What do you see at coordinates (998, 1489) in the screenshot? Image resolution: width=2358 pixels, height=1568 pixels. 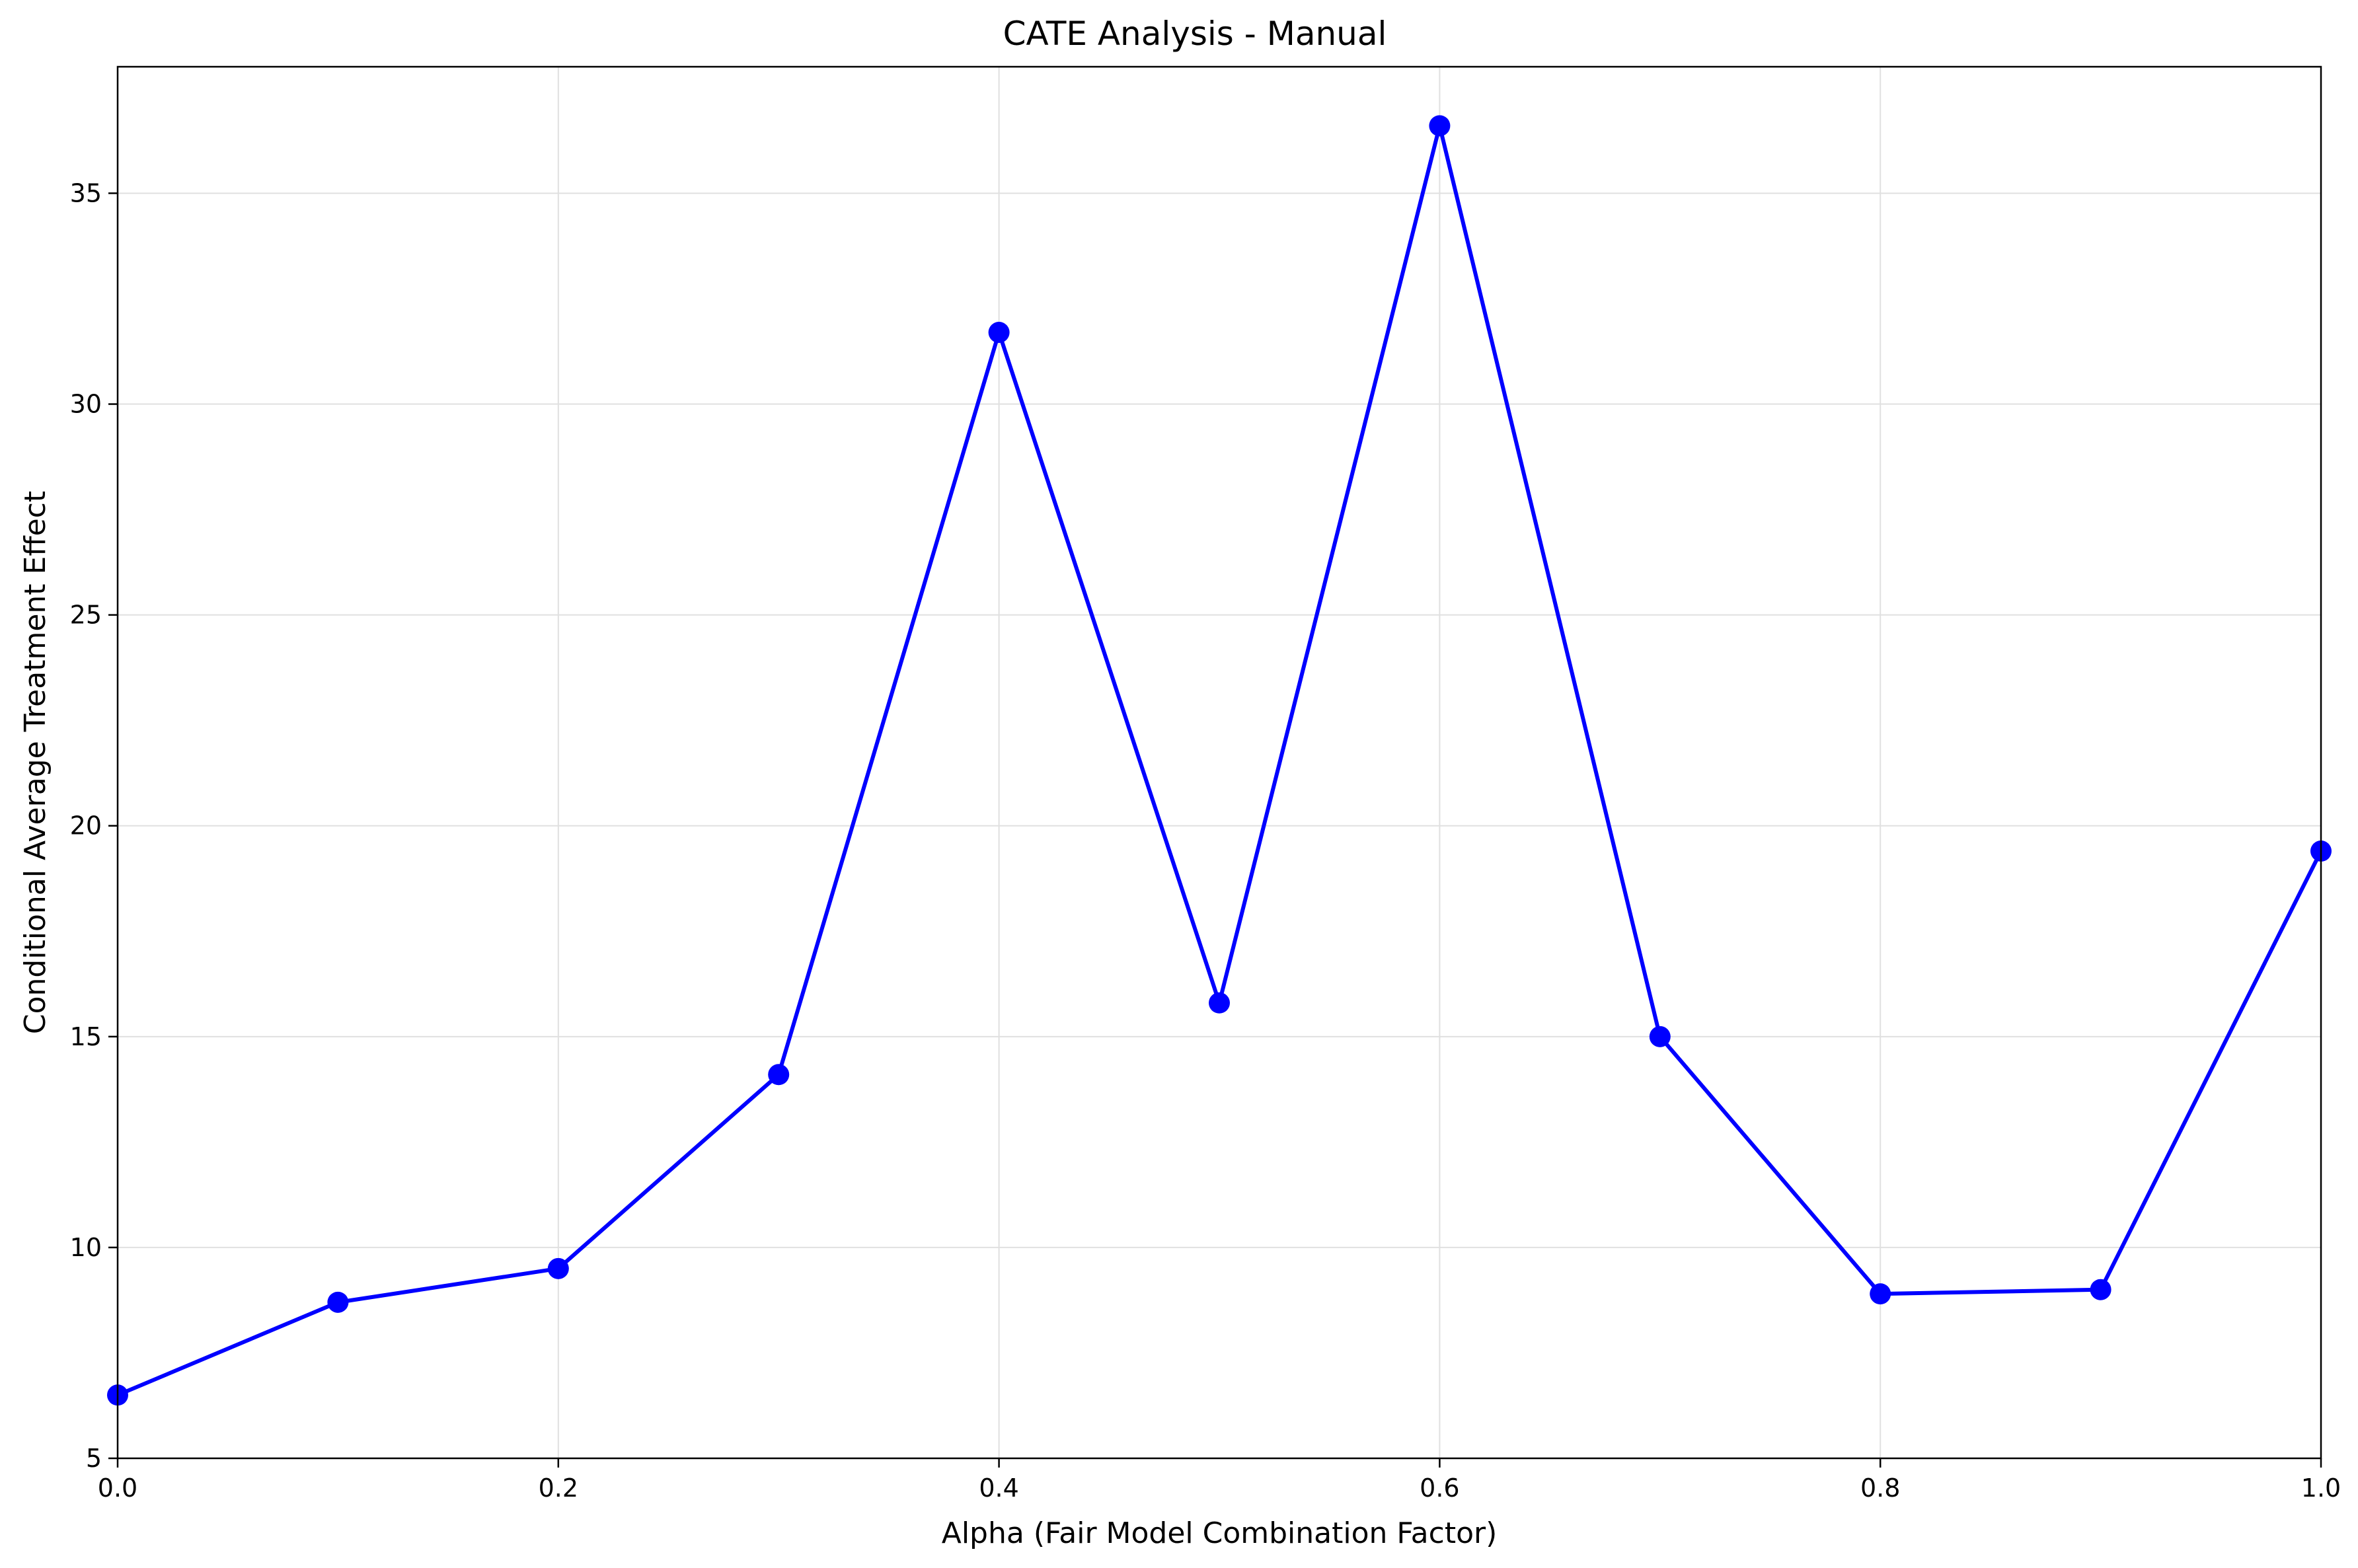 I see `x-tick-label: 0.4` at bounding box center [998, 1489].